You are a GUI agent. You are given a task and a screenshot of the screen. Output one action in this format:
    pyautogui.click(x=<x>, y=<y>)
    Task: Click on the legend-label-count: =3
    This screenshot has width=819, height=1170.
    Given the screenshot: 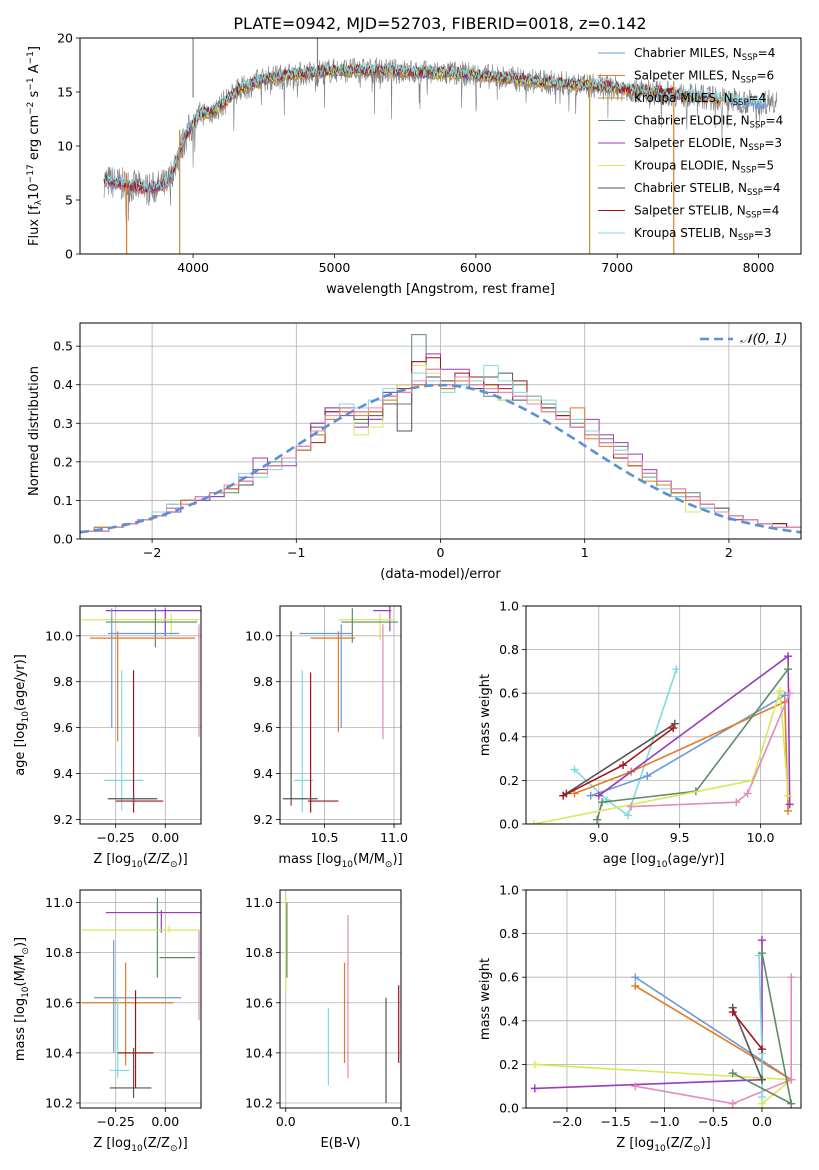 What is the action you would take?
    pyautogui.click(x=773, y=143)
    